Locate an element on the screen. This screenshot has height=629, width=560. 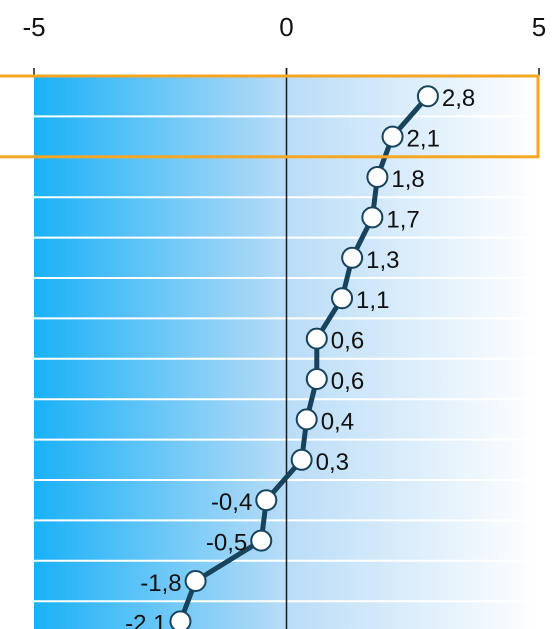
x-tick-label: 0 is located at coordinates (286, 27).